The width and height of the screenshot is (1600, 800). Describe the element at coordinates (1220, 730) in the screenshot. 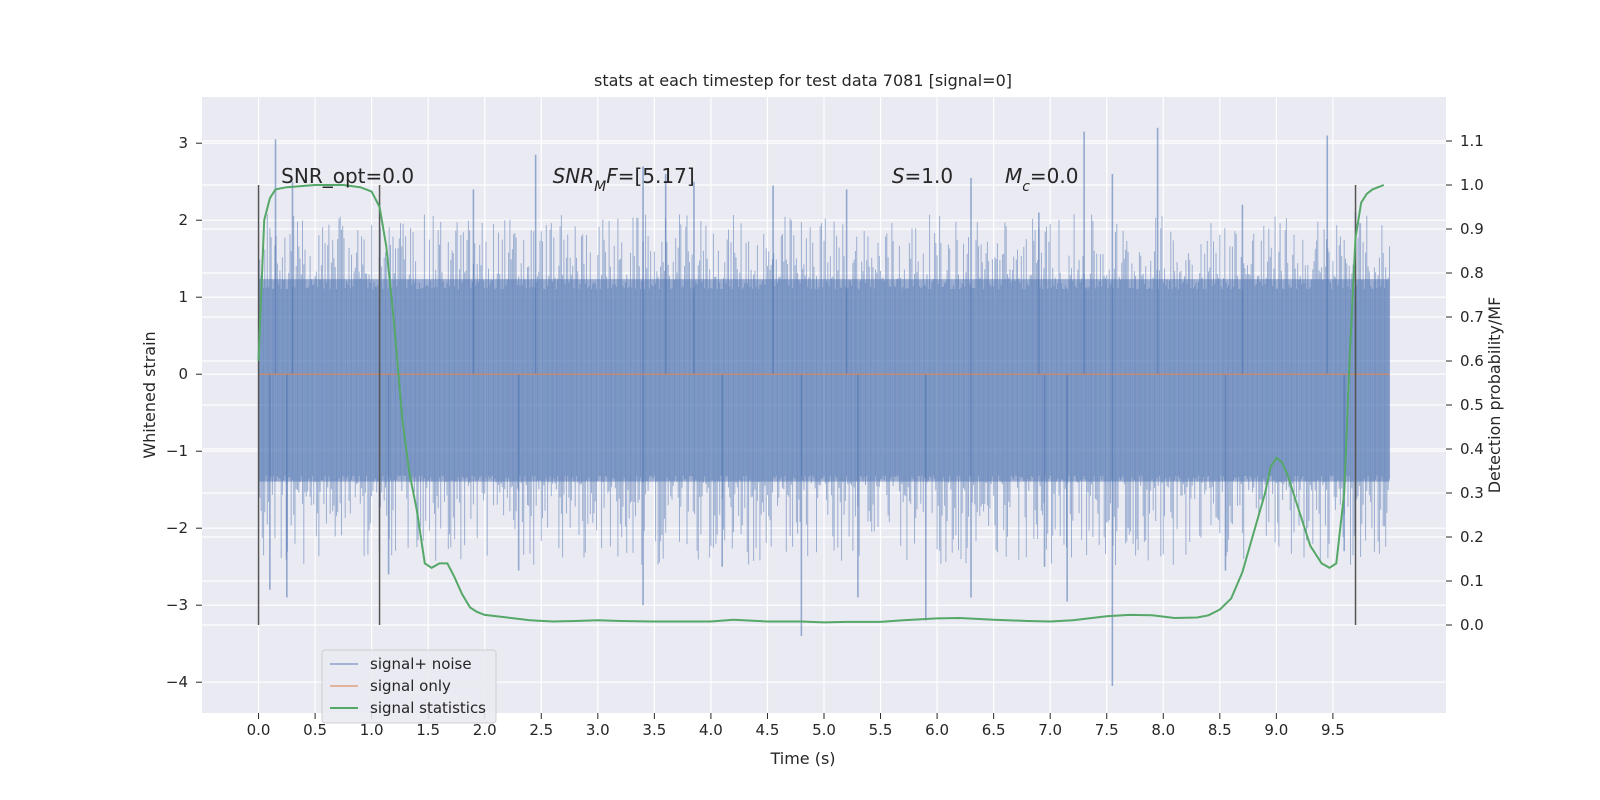

I see `x-tick-label: 8.5` at that location.